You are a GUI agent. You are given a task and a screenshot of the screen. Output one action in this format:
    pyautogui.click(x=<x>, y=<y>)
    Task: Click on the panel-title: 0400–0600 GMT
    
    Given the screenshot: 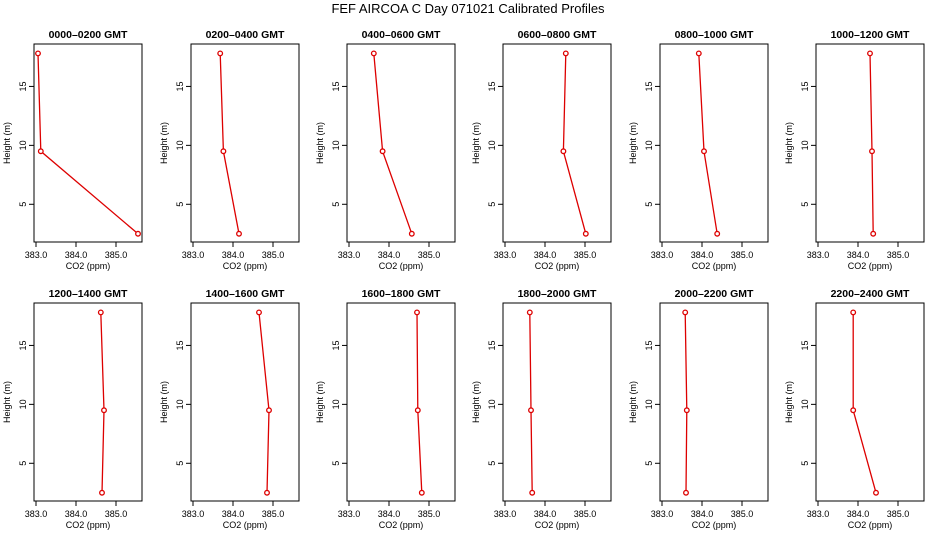 What is the action you would take?
    pyautogui.click(x=401, y=35)
    